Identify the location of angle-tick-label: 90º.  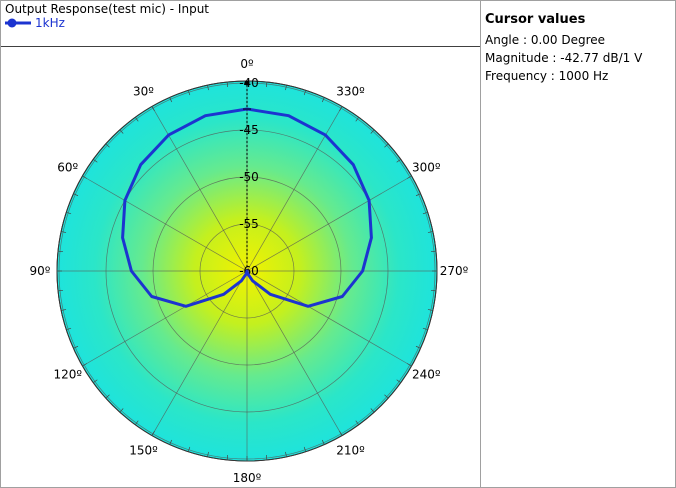
(40, 271).